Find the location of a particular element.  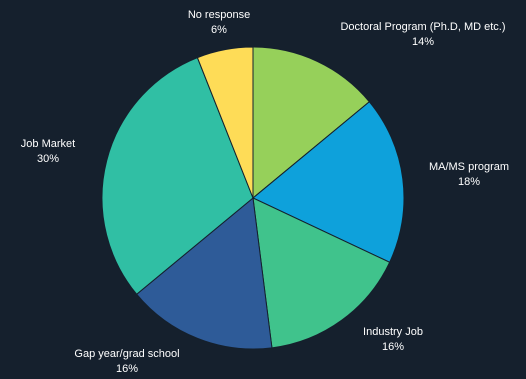

label-gap-year: Gap year/grad school 16% is located at coordinates (126, 362).